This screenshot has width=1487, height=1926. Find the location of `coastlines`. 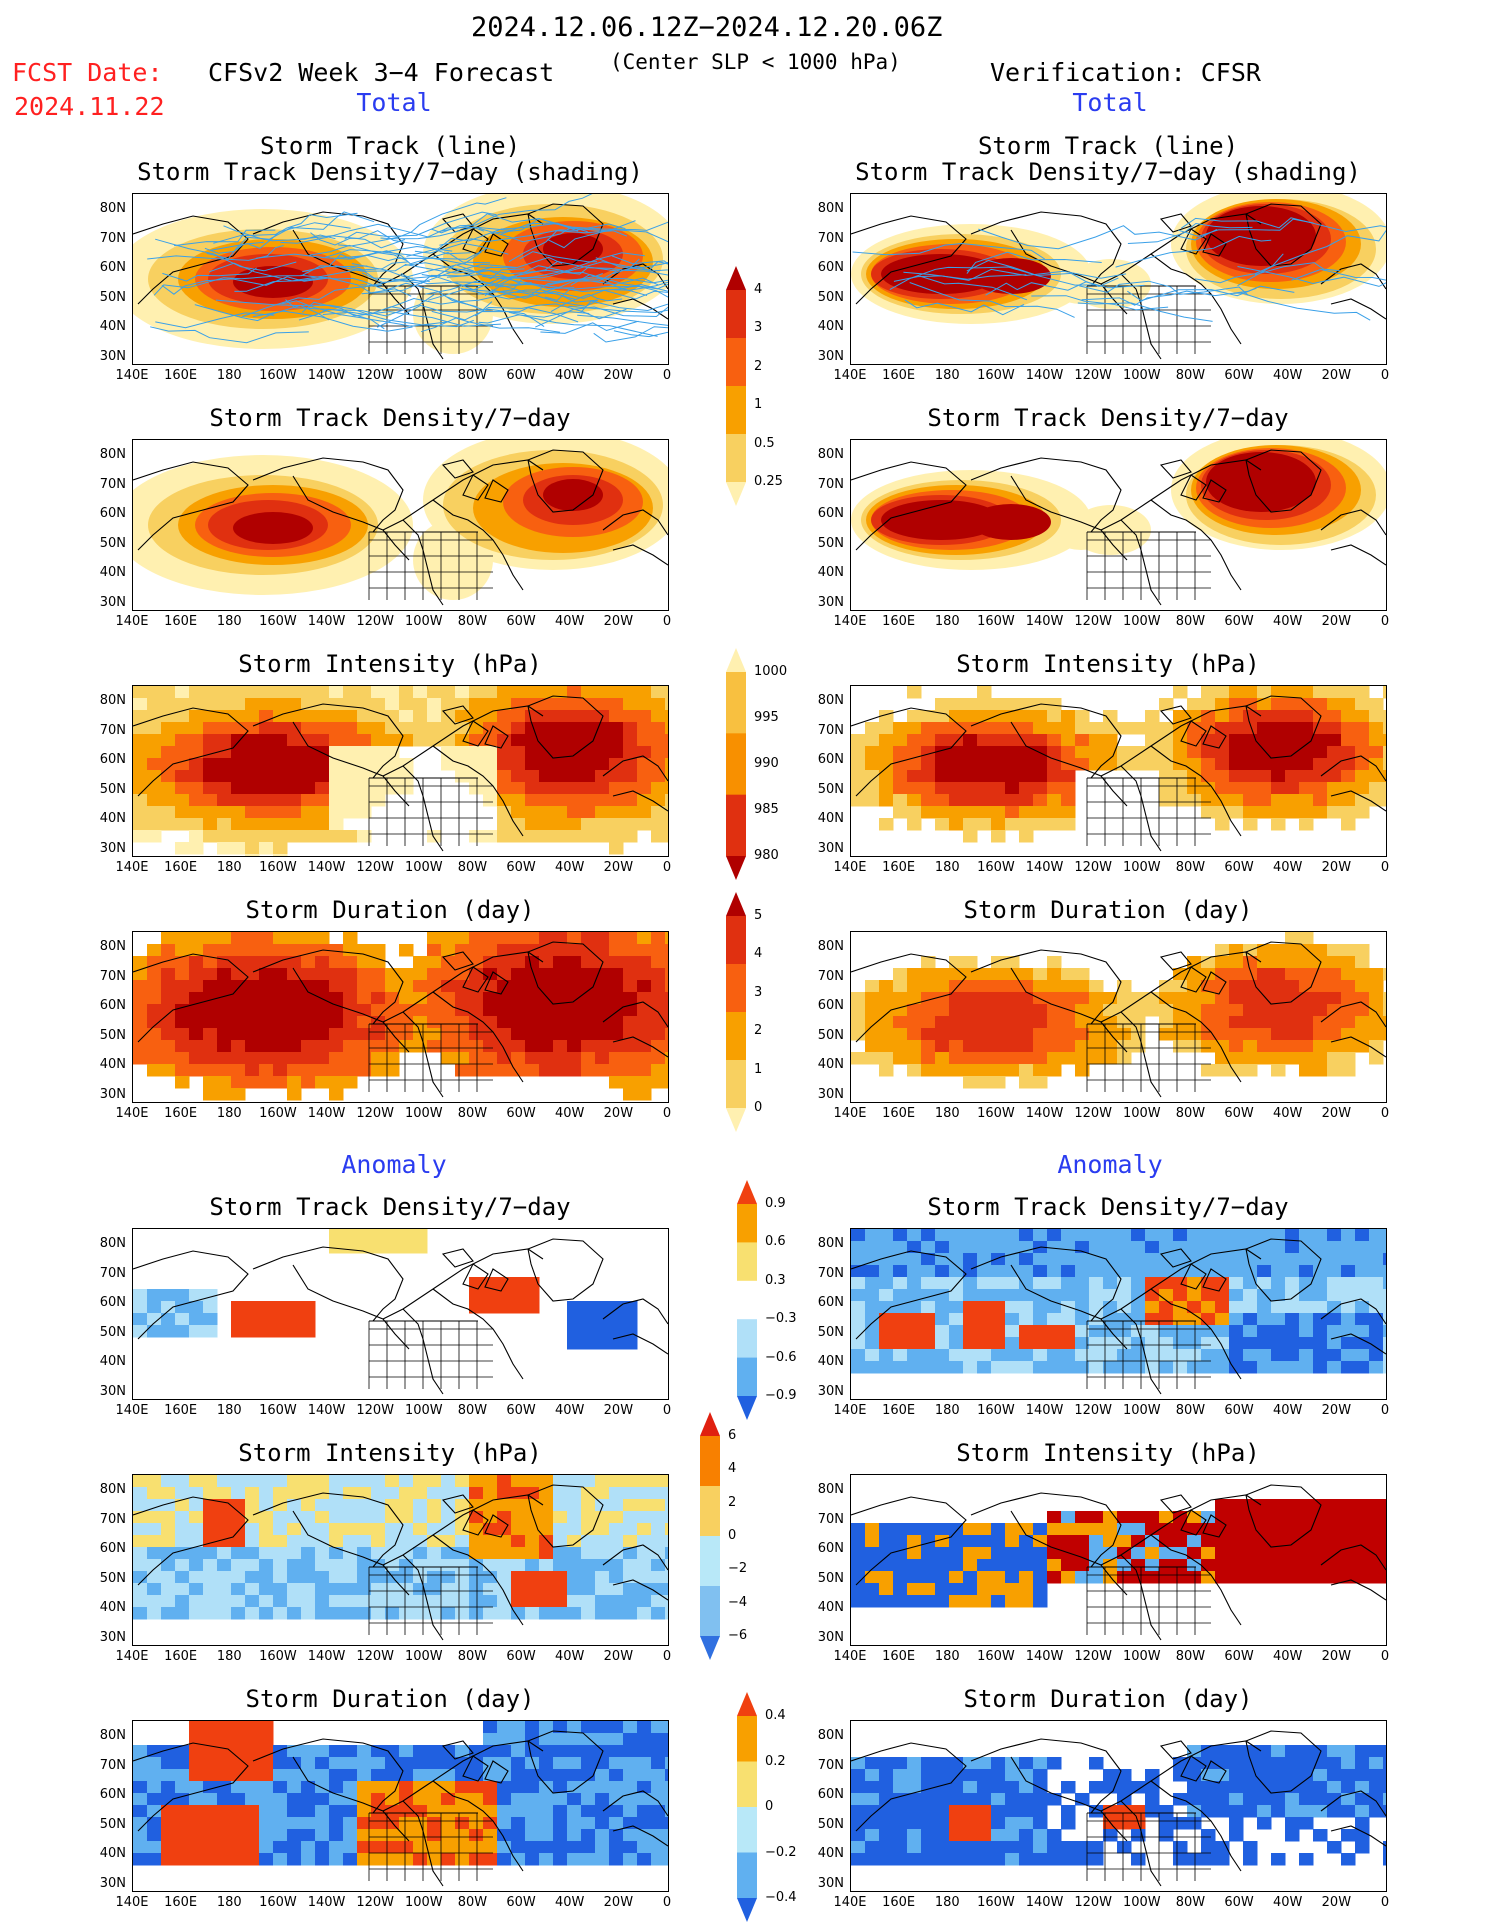

coastlines is located at coordinates (400, 1808).